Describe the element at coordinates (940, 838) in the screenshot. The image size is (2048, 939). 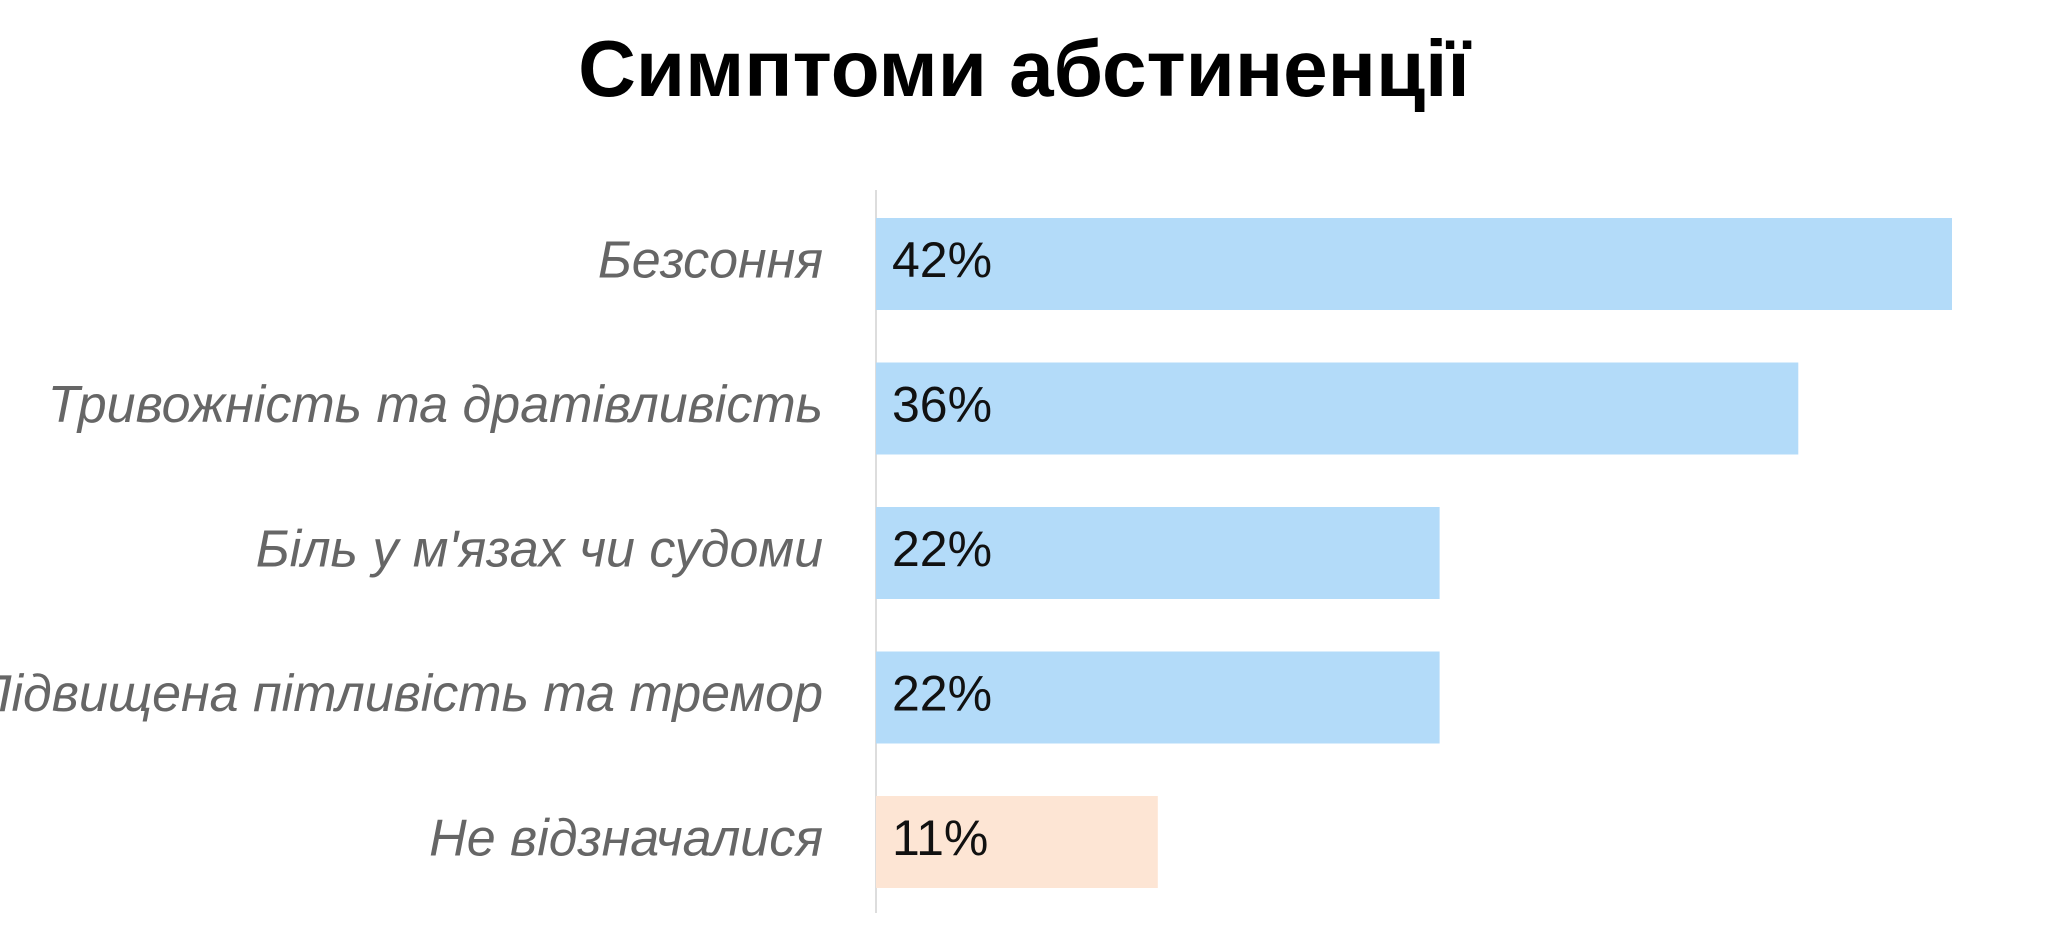
I see `value-label: 11%` at that location.